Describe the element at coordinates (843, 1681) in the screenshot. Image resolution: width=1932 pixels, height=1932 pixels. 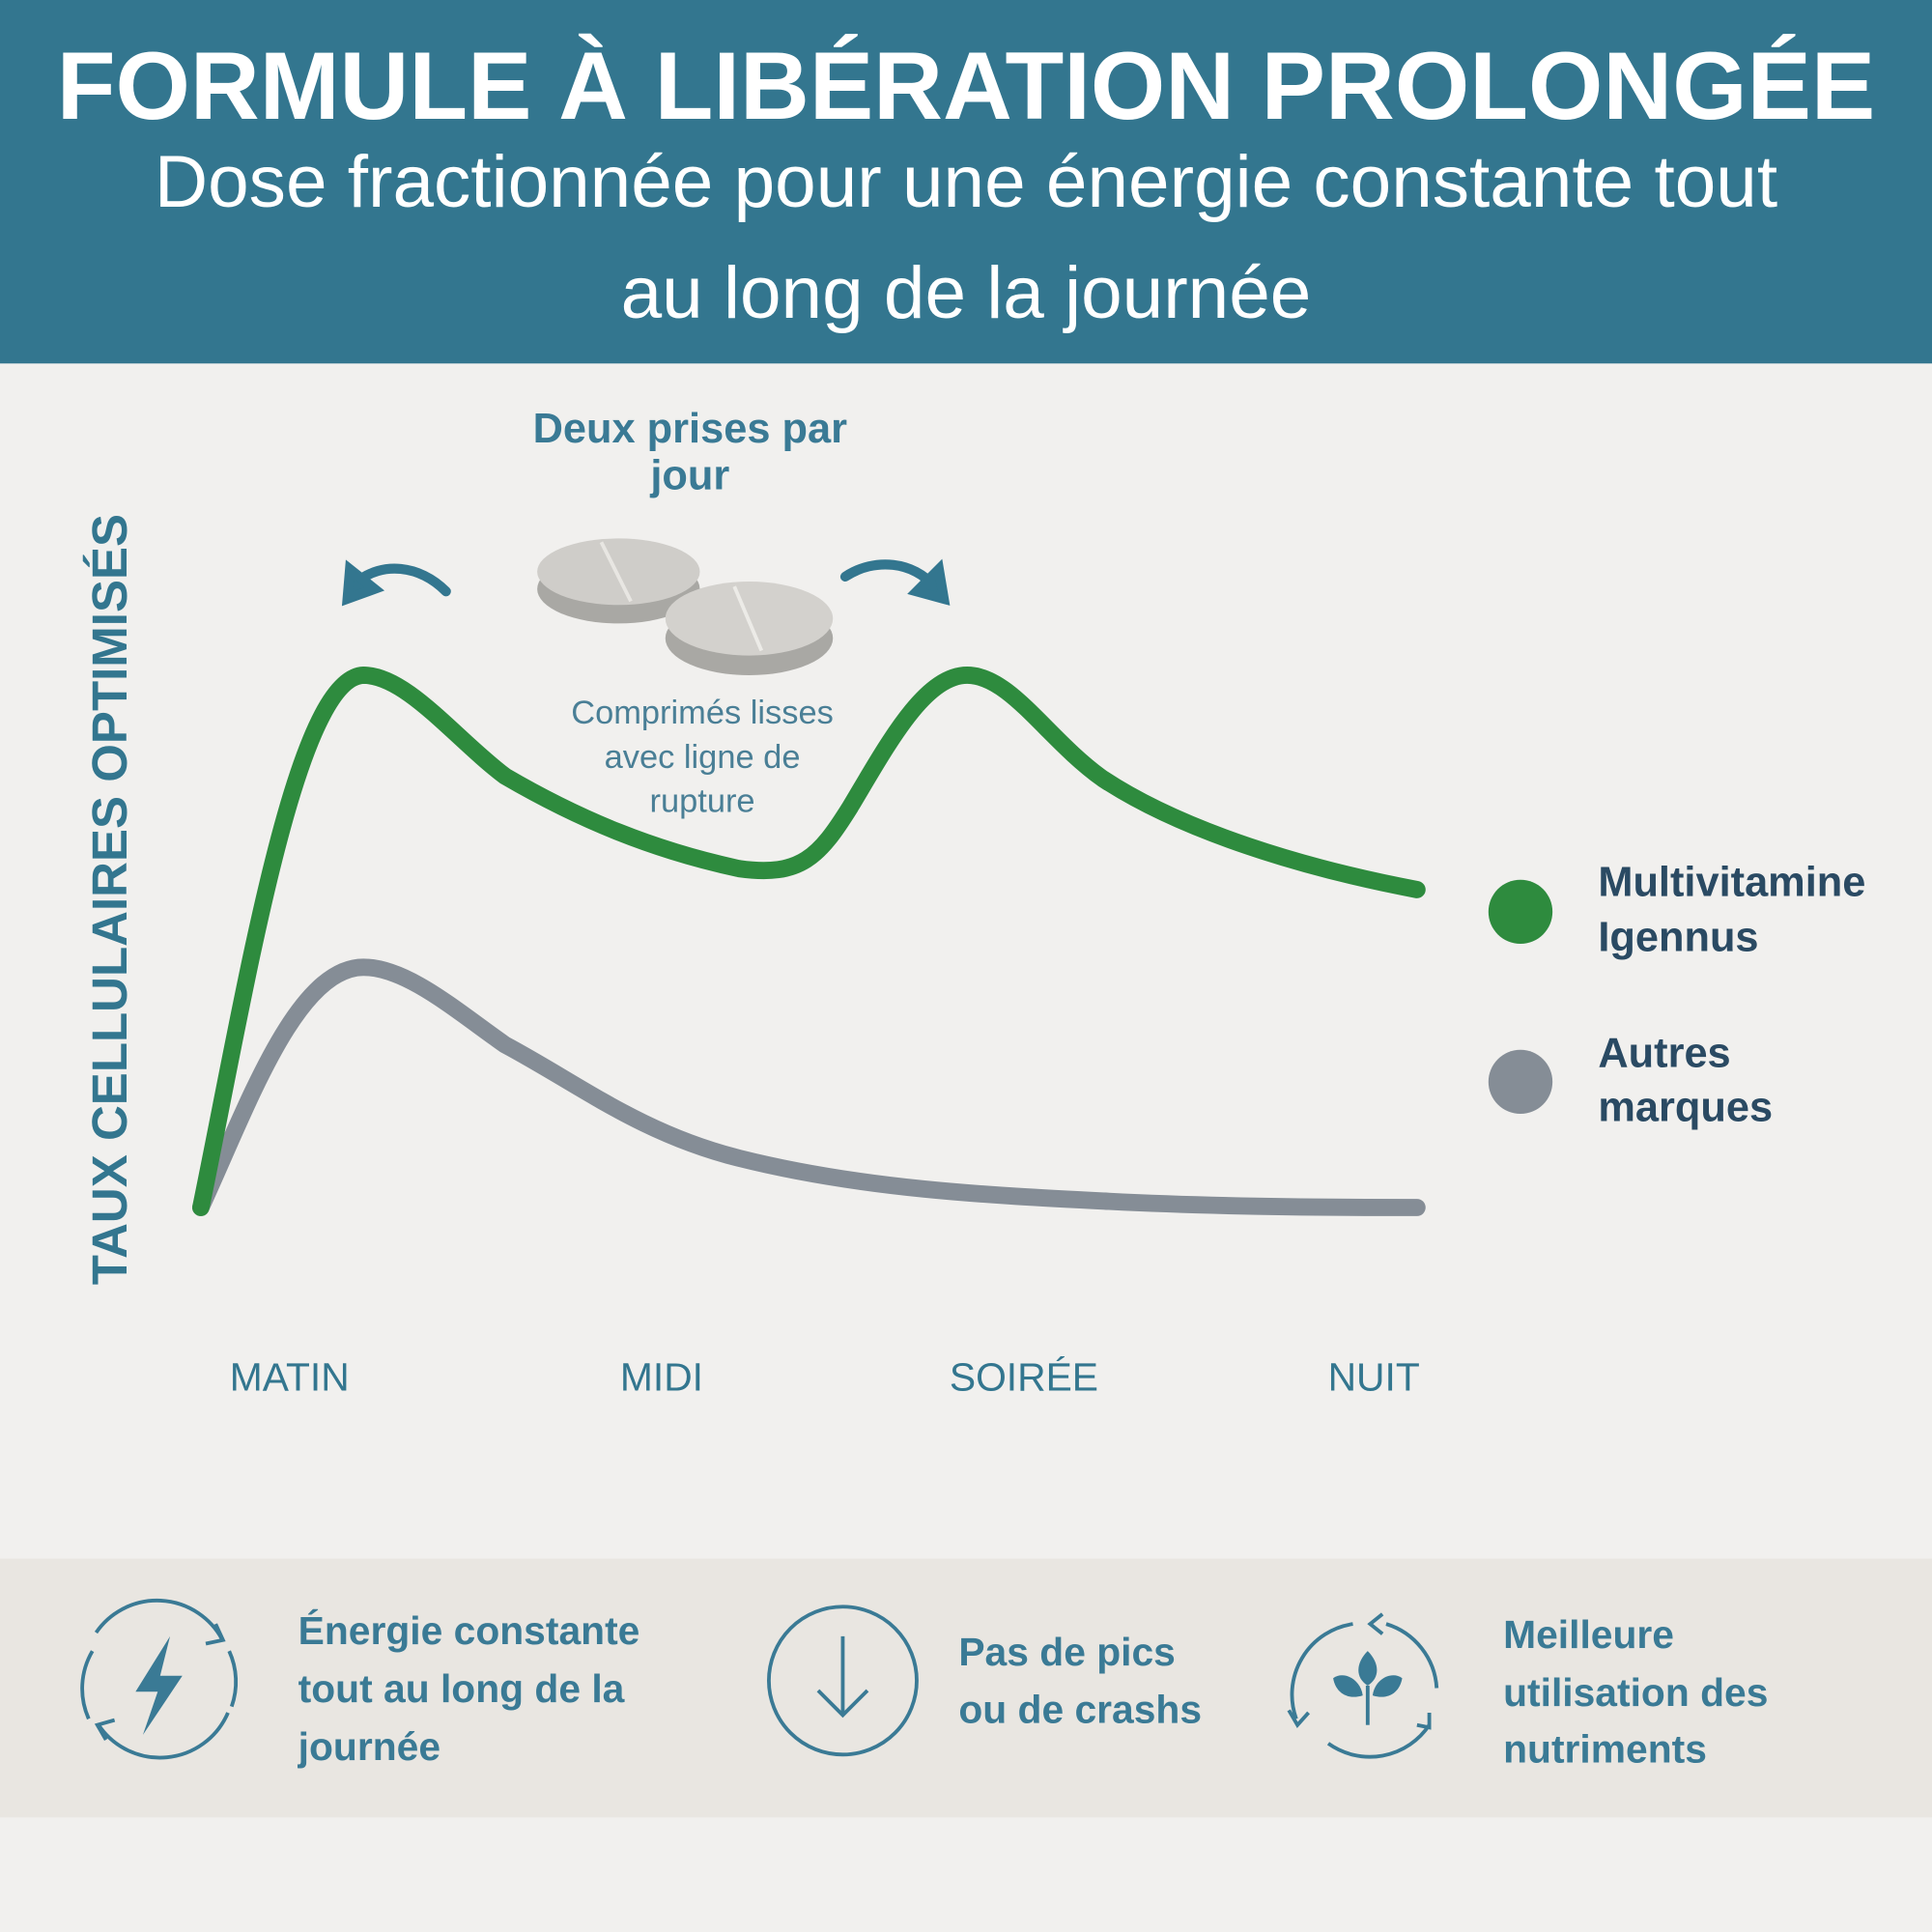
I see `icon-no-spikes` at that location.